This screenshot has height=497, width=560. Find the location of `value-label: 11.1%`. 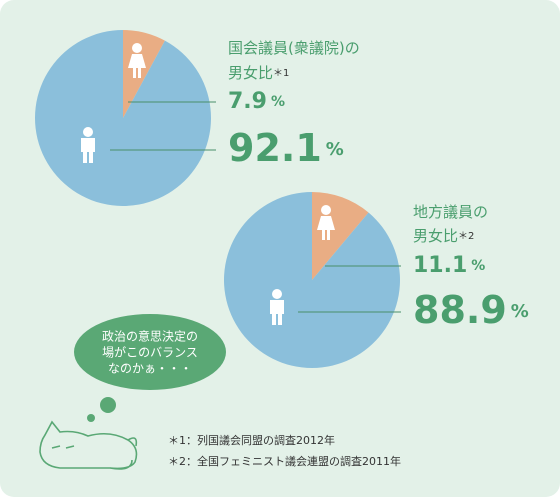

value-label: 11.1% is located at coordinates (449, 265).